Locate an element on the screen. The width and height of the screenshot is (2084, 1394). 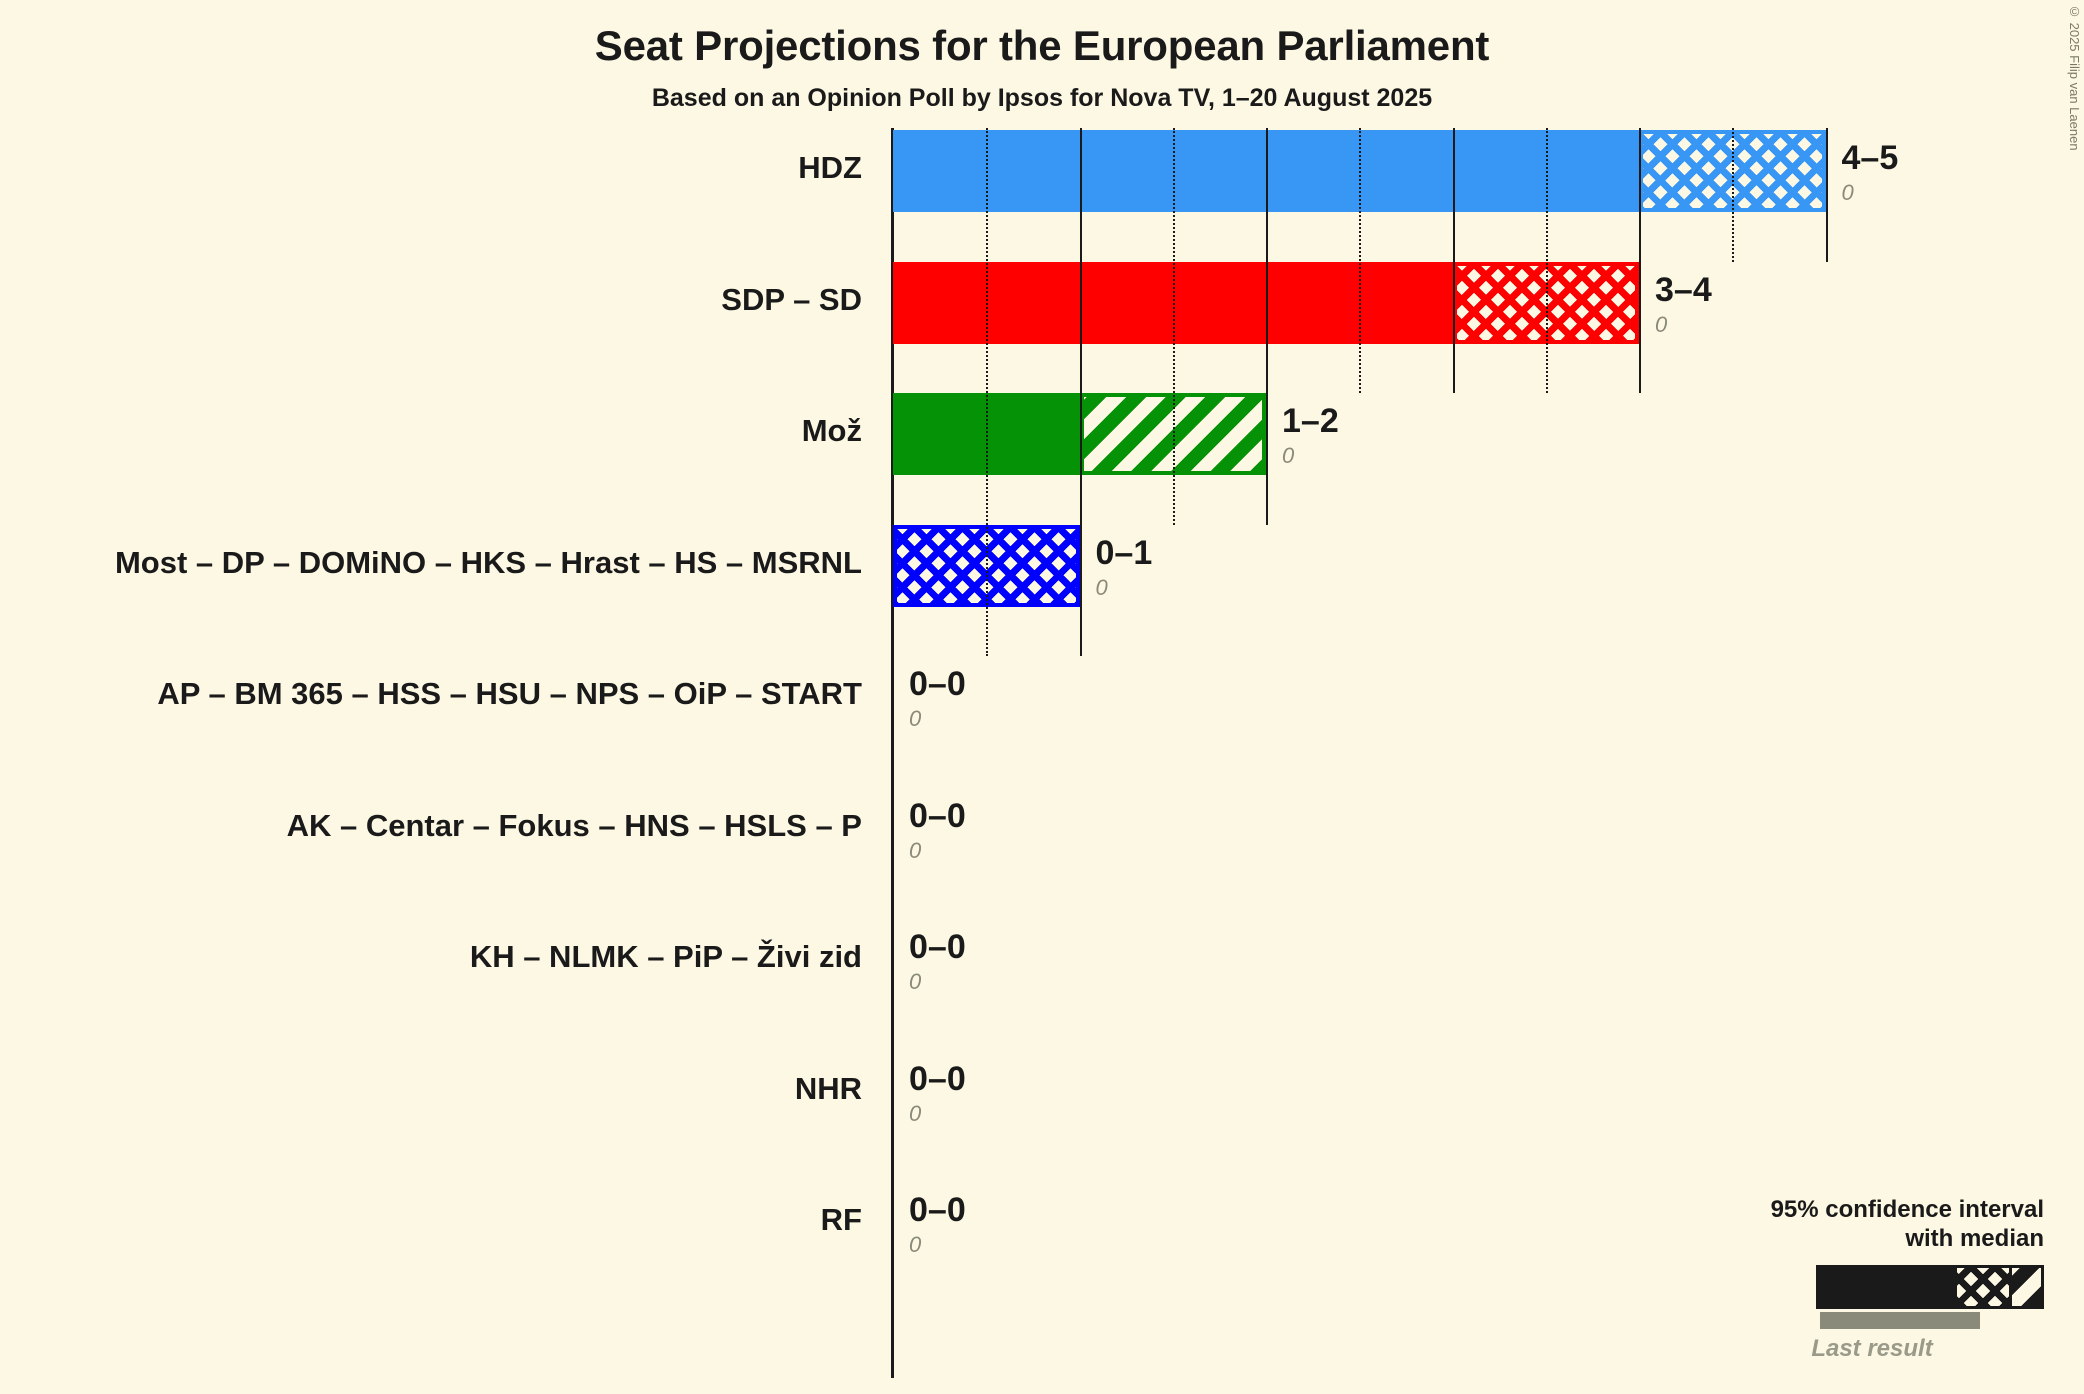
value-label-group-7: 0–0 0 is located at coordinates (937, 961).